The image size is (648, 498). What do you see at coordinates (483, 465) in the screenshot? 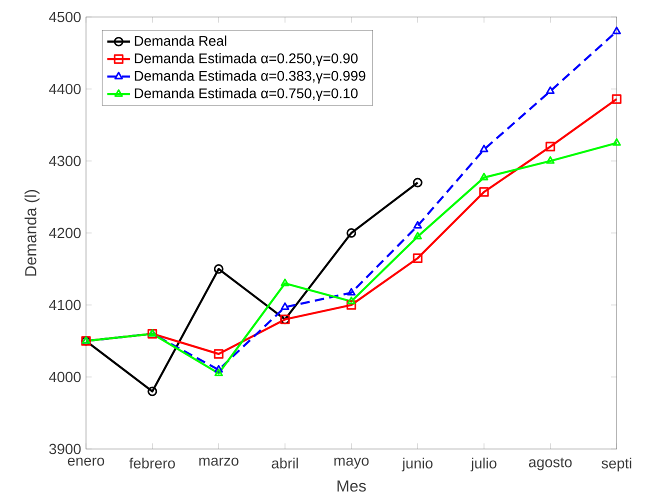
I see `x-tick-label: julio` at bounding box center [483, 465].